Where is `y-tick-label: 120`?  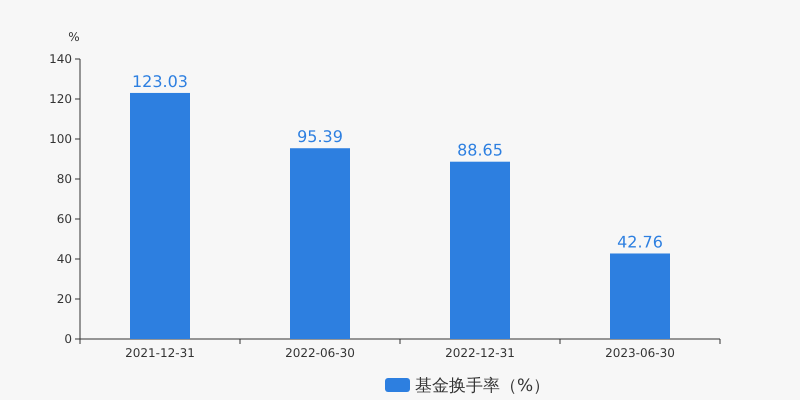
y-tick-label: 120 is located at coordinates (60, 99).